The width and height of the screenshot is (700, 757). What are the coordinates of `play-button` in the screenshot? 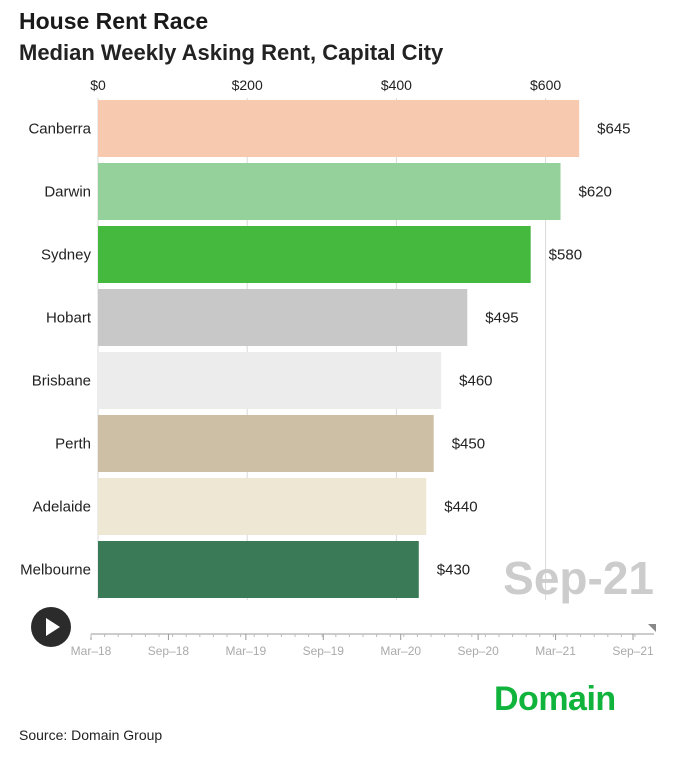 It's located at (51, 627).